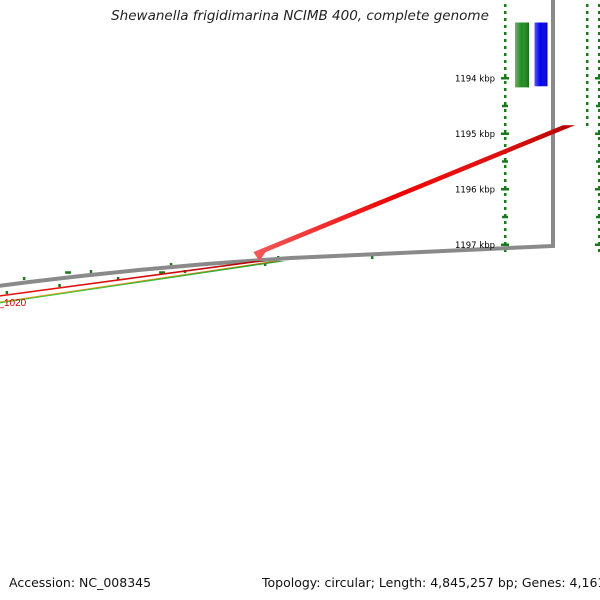 The image size is (600, 600). What do you see at coordinates (475, 135) in the screenshot?
I see `scale-label: 1195 kbp` at bounding box center [475, 135].